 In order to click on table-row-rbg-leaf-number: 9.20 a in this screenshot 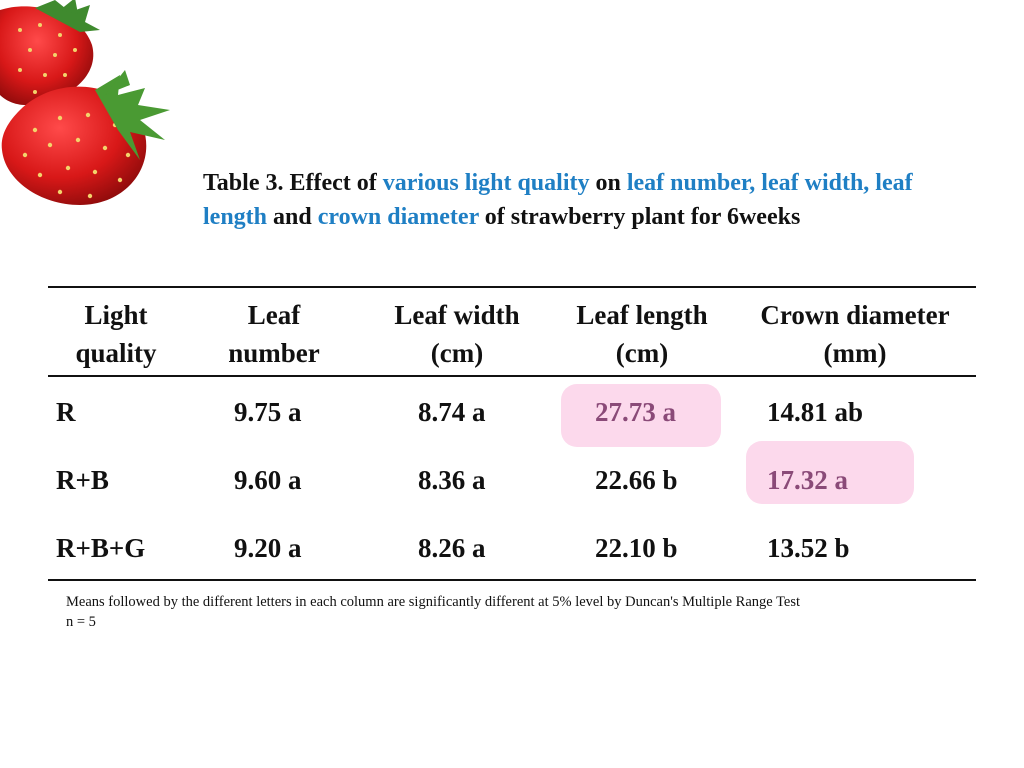, I will do `click(268, 548)`.